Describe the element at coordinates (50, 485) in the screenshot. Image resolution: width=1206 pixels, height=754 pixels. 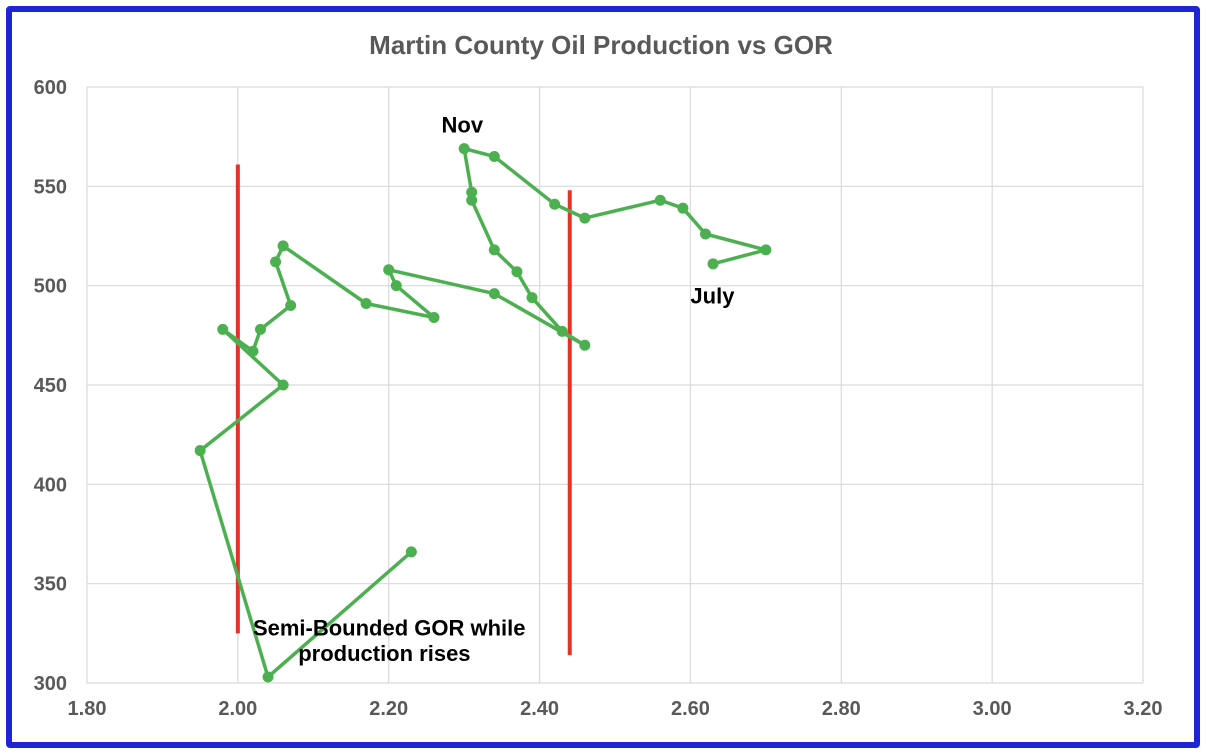
I see `y-tick-label: 400` at that location.